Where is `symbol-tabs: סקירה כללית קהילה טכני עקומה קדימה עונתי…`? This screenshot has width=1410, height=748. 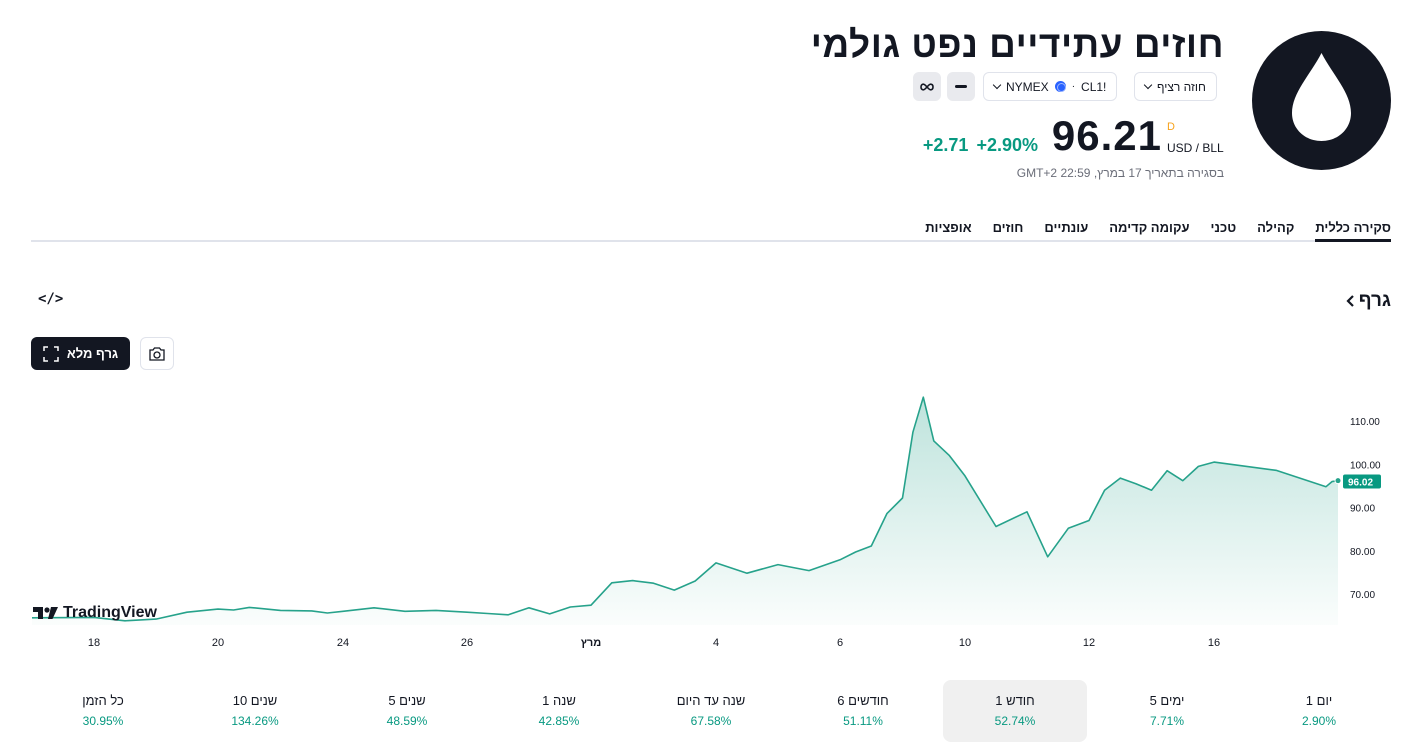 symbol-tabs: סקירה כללית קהילה טכני עקומה קדימה עונתי… is located at coordinates (711, 230).